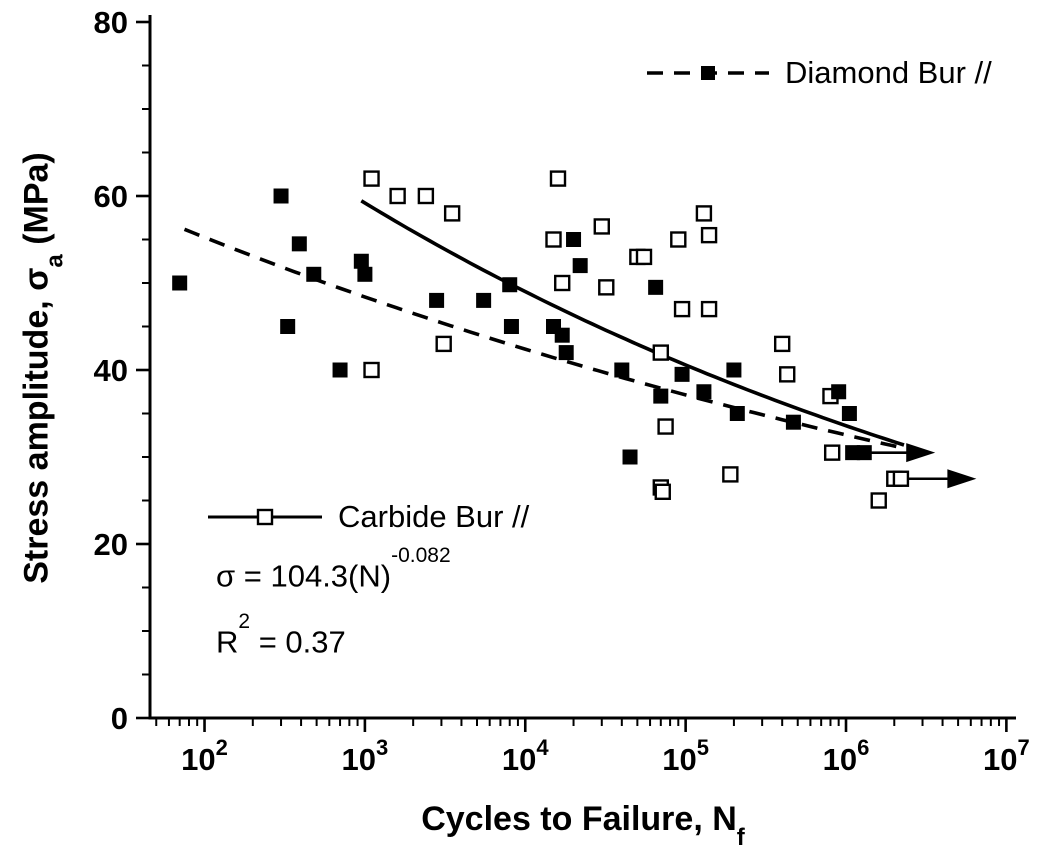 Image resolution: width=1050 pixels, height=866 pixels. What do you see at coordinates (36, 203) in the screenshot?
I see `y-axis-title-post: (MPa)` at bounding box center [36, 203].